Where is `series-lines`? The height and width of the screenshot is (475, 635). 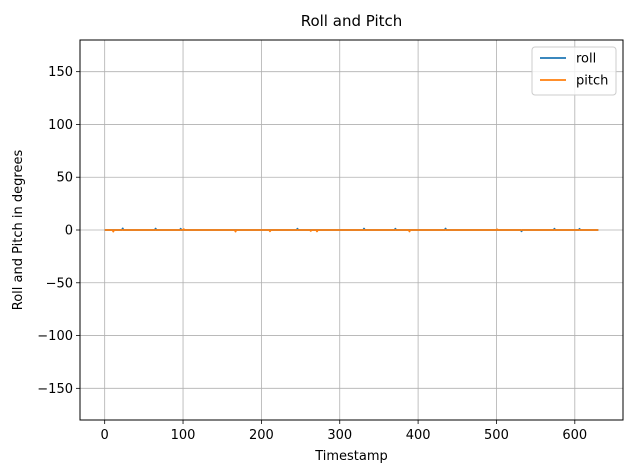 series-lines is located at coordinates (351, 230).